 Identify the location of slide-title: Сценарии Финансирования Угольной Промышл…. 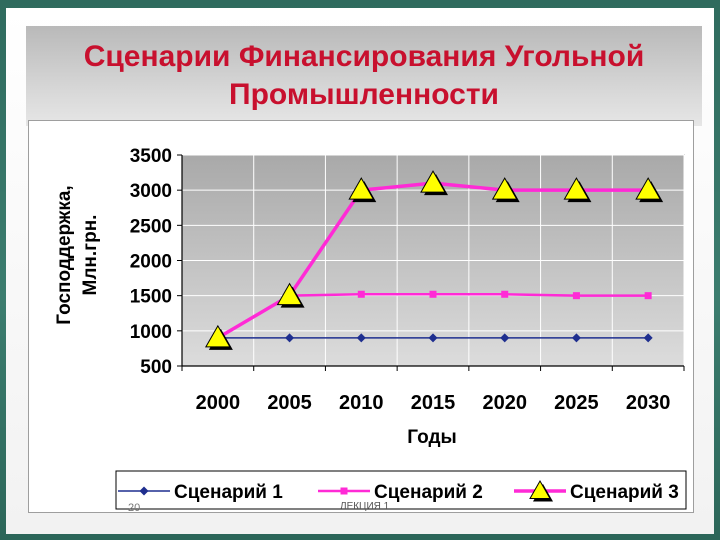
(364, 75).